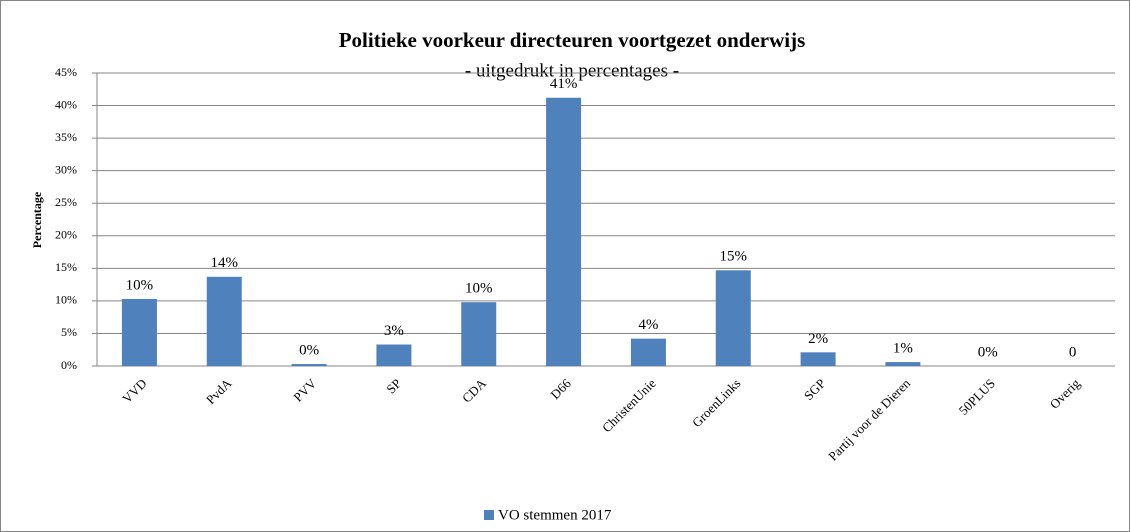  What do you see at coordinates (66, 169) in the screenshot?
I see `y-tick-label: 30%` at bounding box center [66, 169].